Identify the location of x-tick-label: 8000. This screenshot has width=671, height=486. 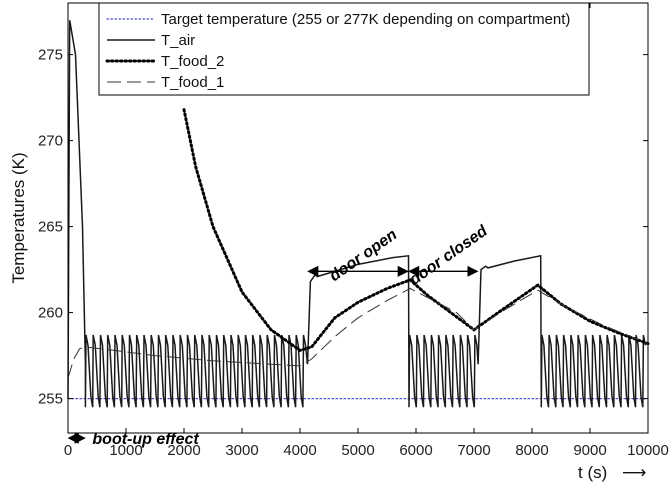
(531, 450).